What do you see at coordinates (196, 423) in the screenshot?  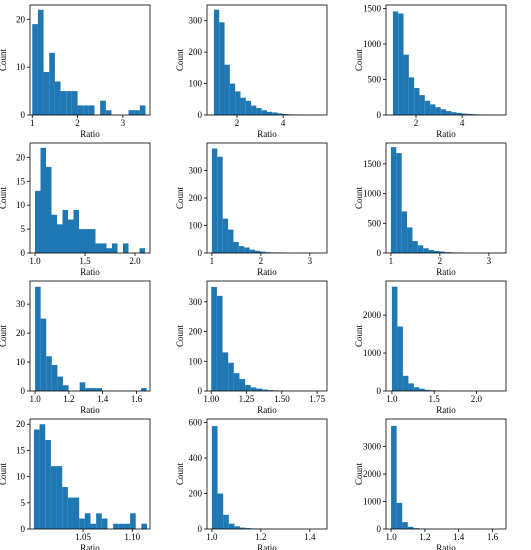 I see `y-tick-label: 600` at bounding box center [196, 423].